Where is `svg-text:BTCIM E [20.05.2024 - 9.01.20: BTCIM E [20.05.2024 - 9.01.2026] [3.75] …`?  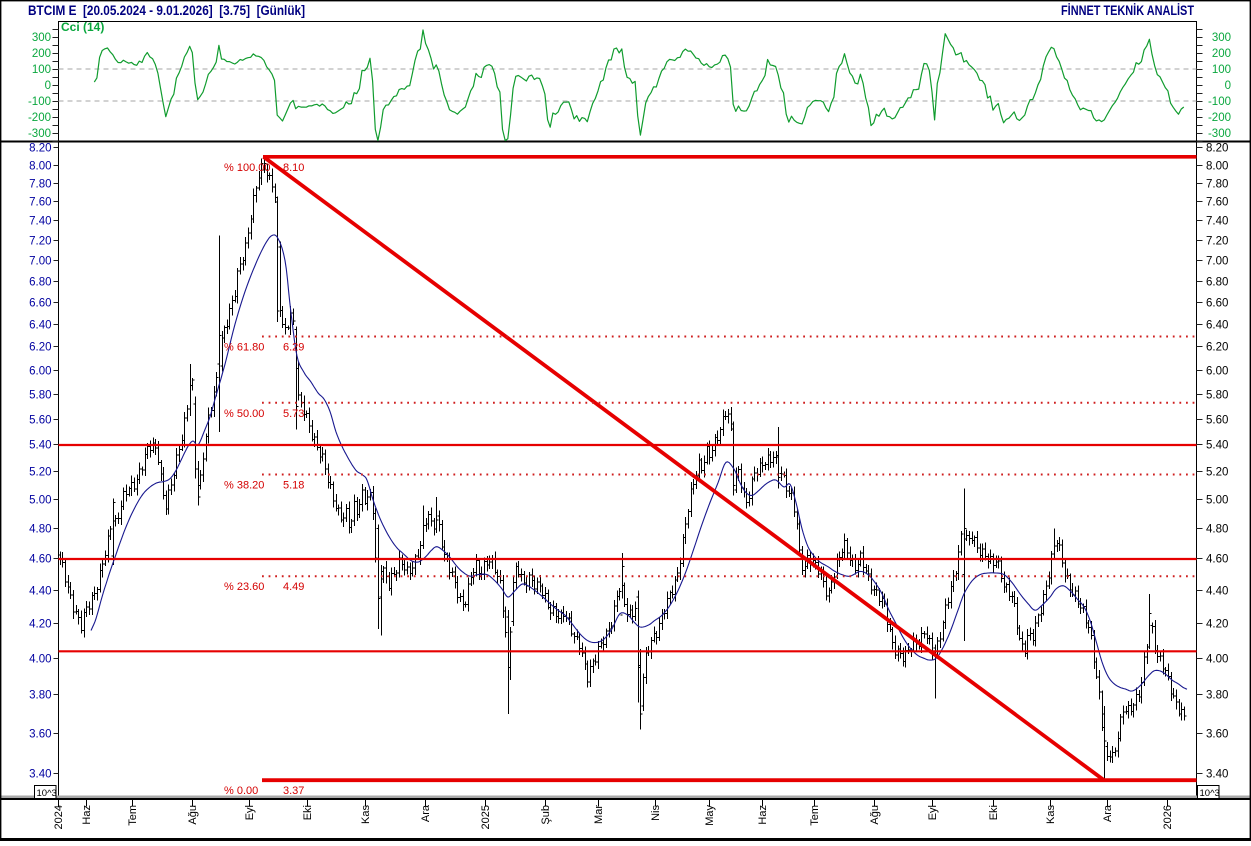
svg-text:BTCIM E [20.05.2024 - 9.01.20: BTCIM E [20.05.2024 - 9.01.2026] [3.75] … is located at coordinates (166, 10).